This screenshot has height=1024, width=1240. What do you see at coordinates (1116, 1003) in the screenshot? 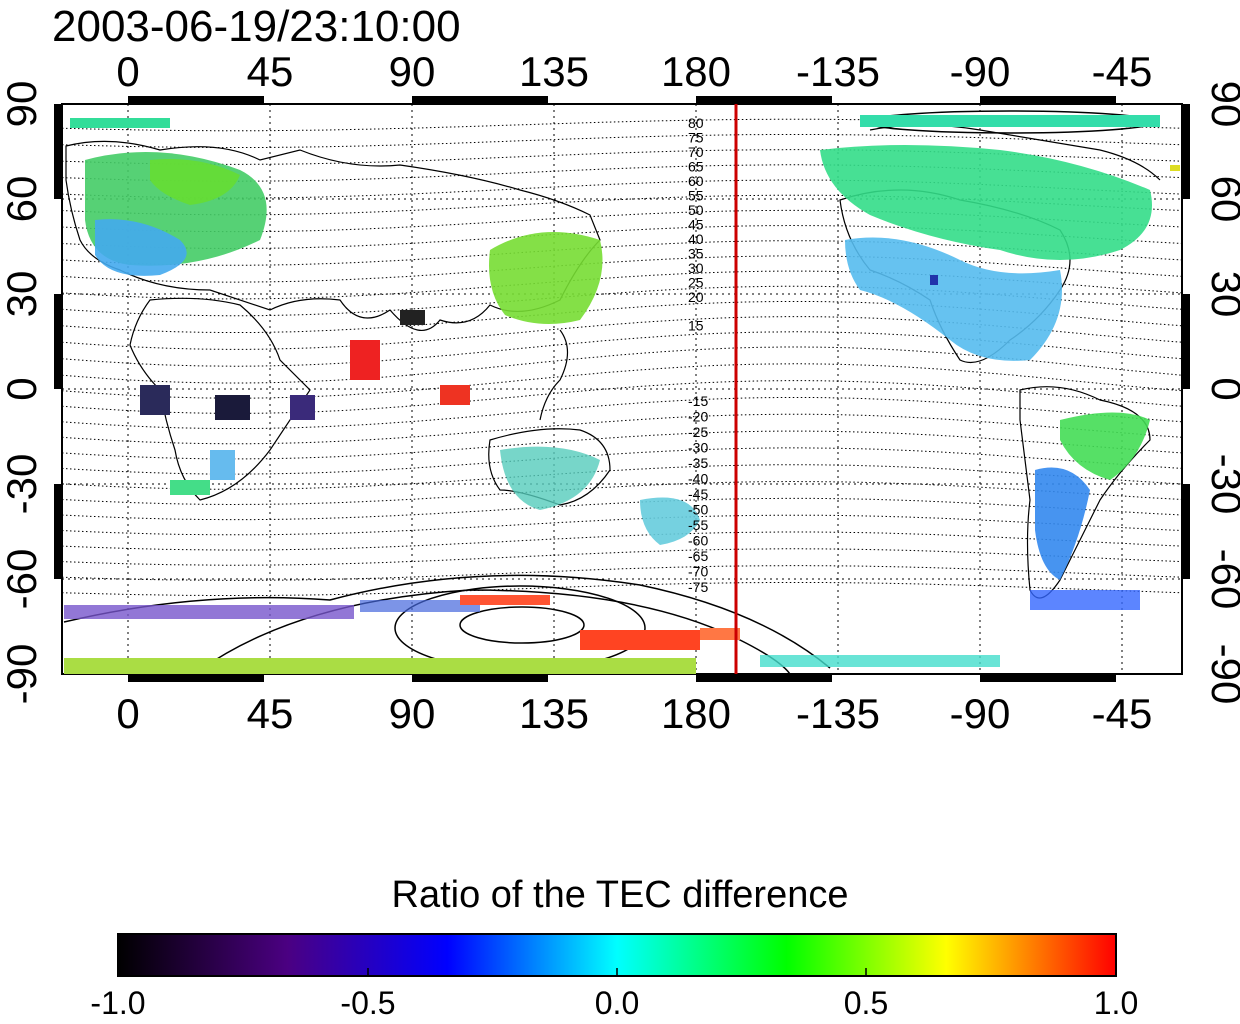
I see `colorbar-tick-label: 1.0` at bounding box center [1116, 1003].